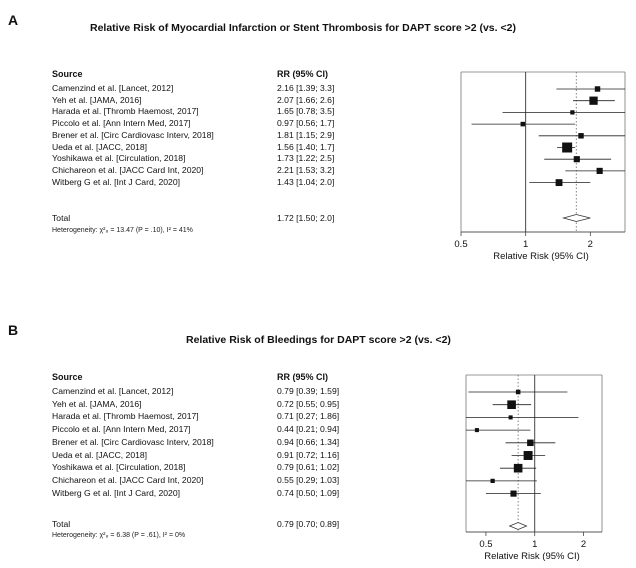 This screenshot has height=568, width=636. Describe the element at coordinates (303, 377) in the screenshot. I see `panel-b-rr-header: RR (95% CI)` at that location.